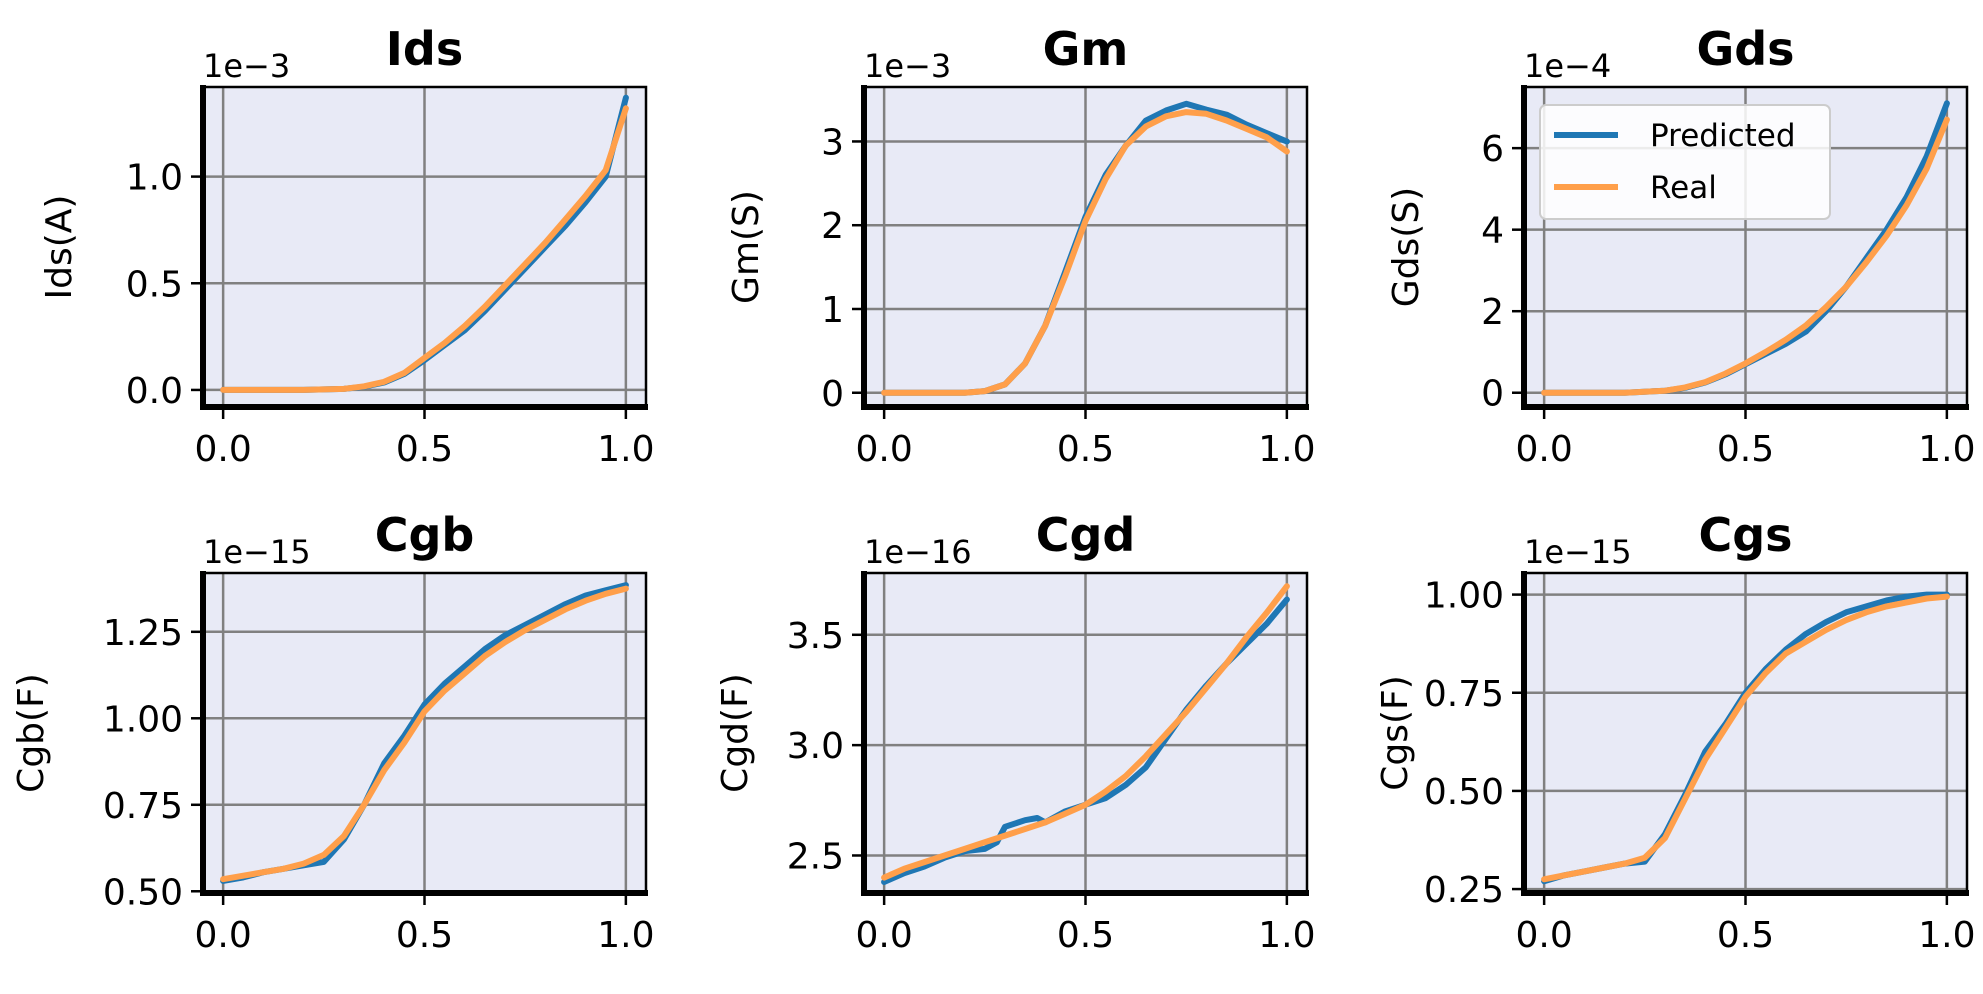 The image size is (1983, 994). Describe the element at coordinates (1395, 733) in the screenshot. I see `y-axis-label: Cgs(F)` at that location.